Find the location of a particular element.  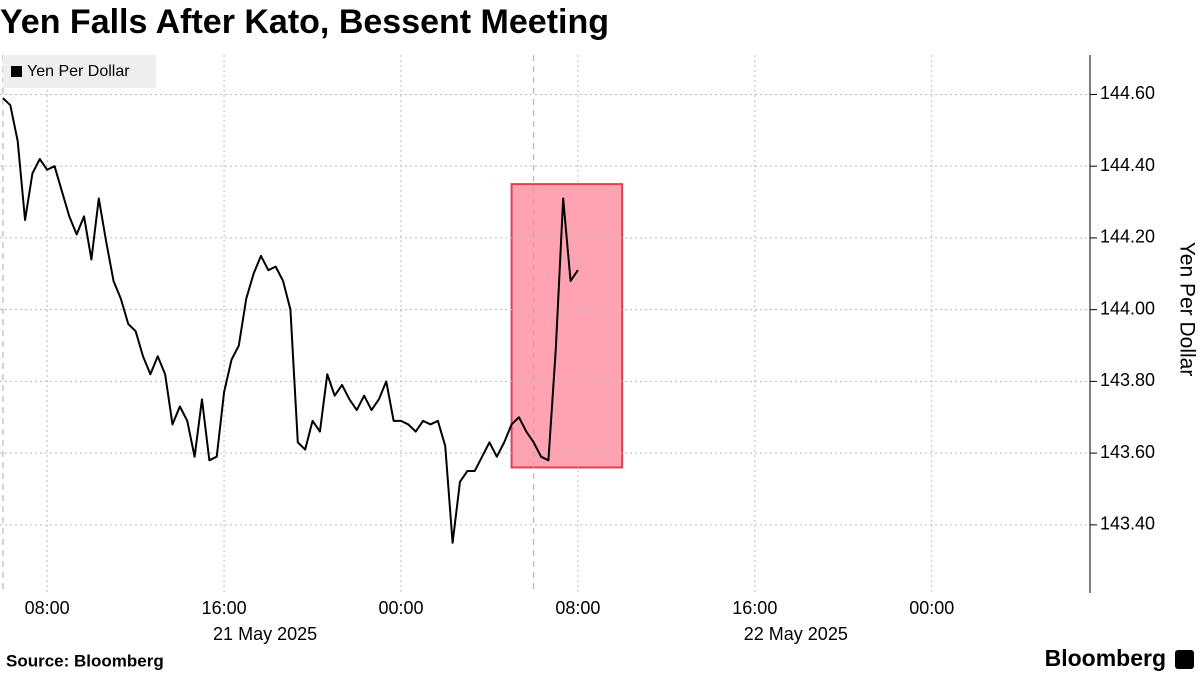

y-tick-label: 144.00 is located at coordinates (1127, 308).